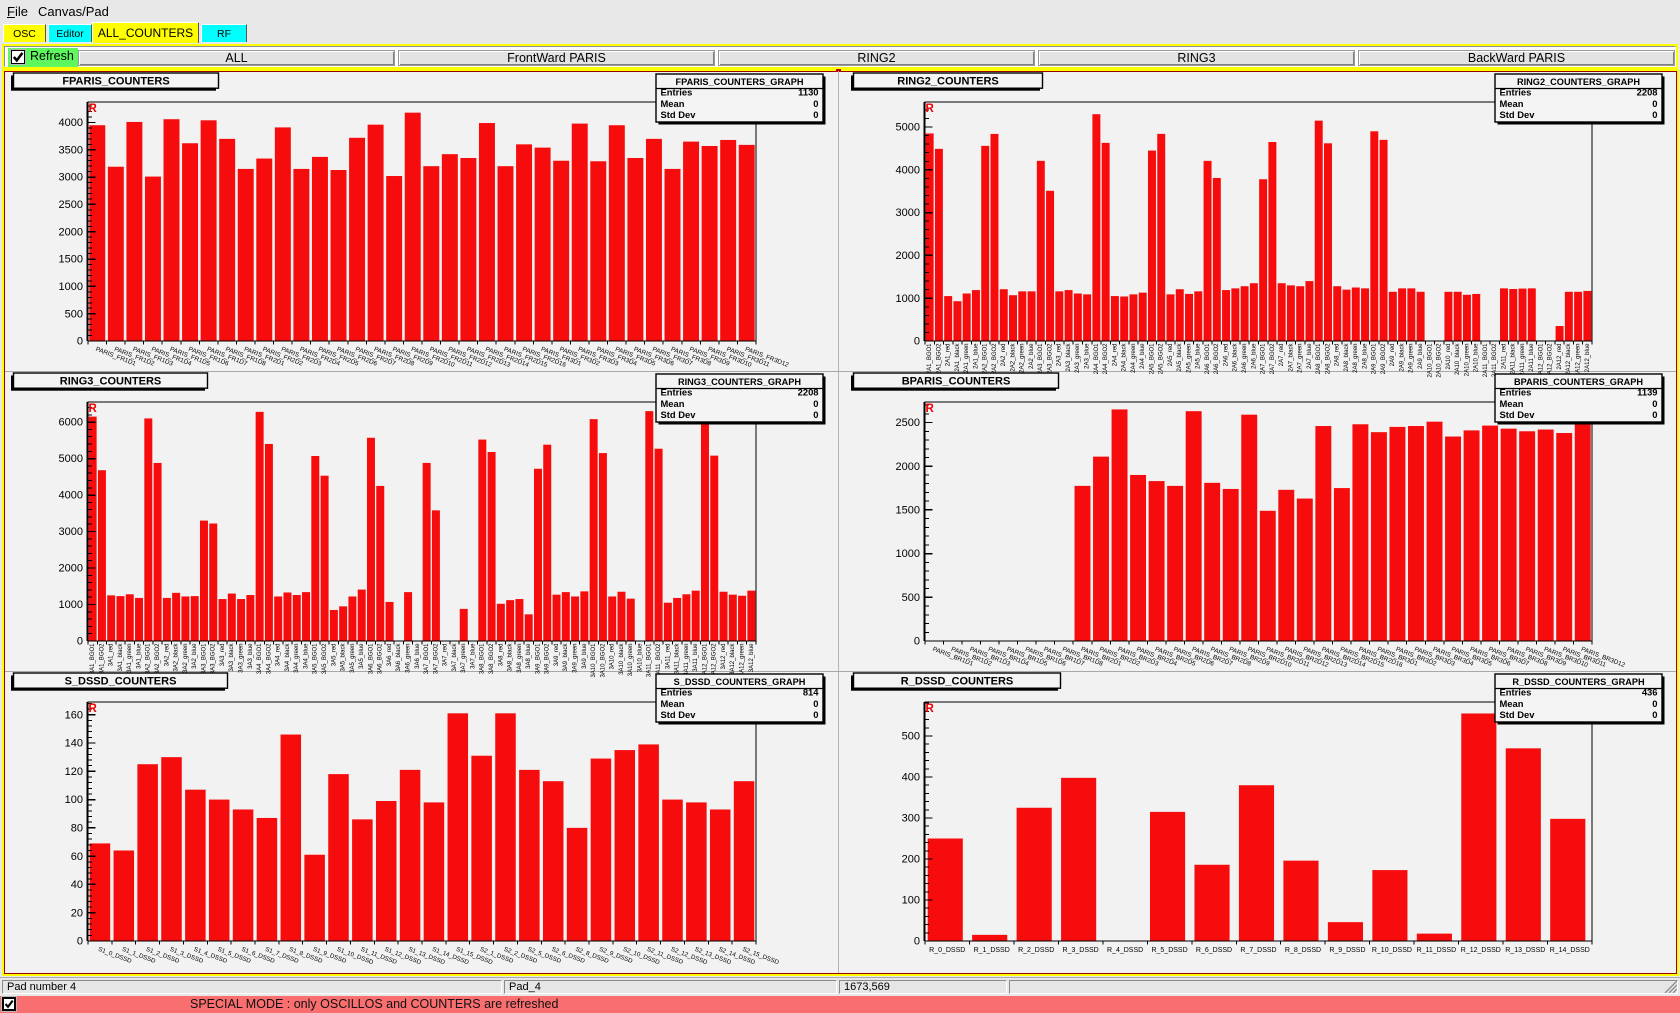 Image resolution: width=1680 pixels, height=1013 pixels. What do you see at coordinates (1384, 358) in the screenshot?
I see `svg-text: 2A9_BGO2` at bounding box center [1384, 358].